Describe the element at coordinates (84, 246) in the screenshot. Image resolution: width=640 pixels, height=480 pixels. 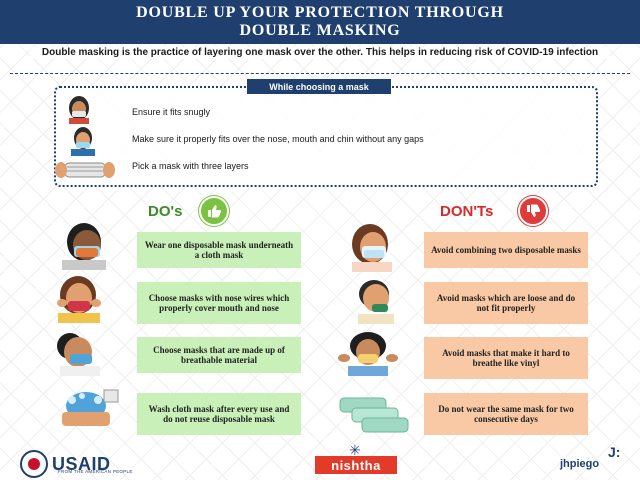
I see `double-mask-man-illustration` at that location.